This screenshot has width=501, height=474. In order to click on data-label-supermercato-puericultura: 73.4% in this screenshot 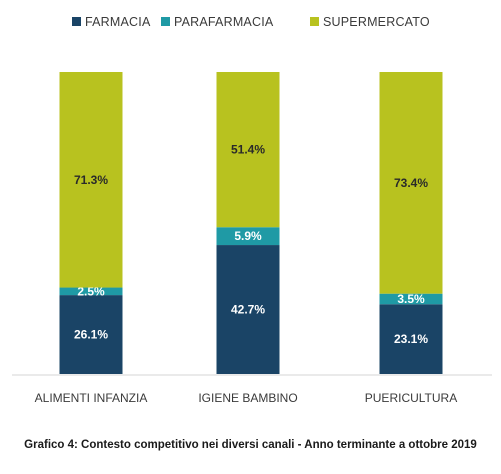, I will do `click(411, 183)`.